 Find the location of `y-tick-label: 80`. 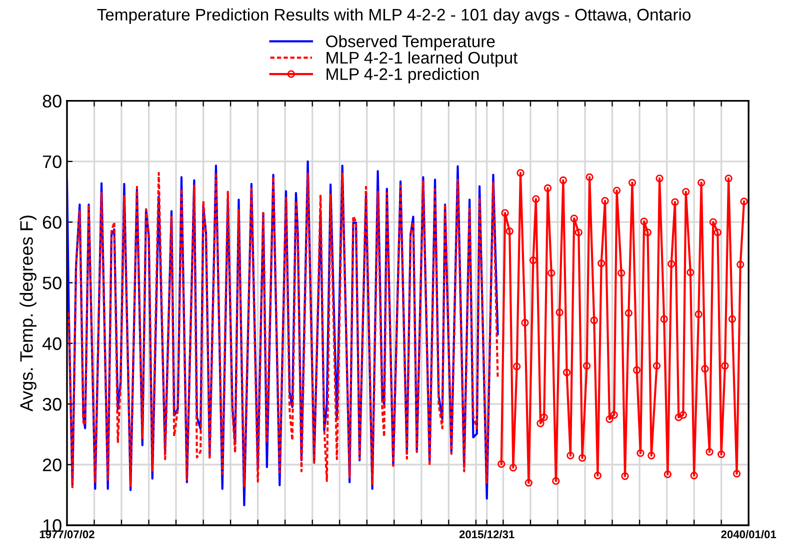

y-tick-label: 80 is located at coordinates (52, 101).